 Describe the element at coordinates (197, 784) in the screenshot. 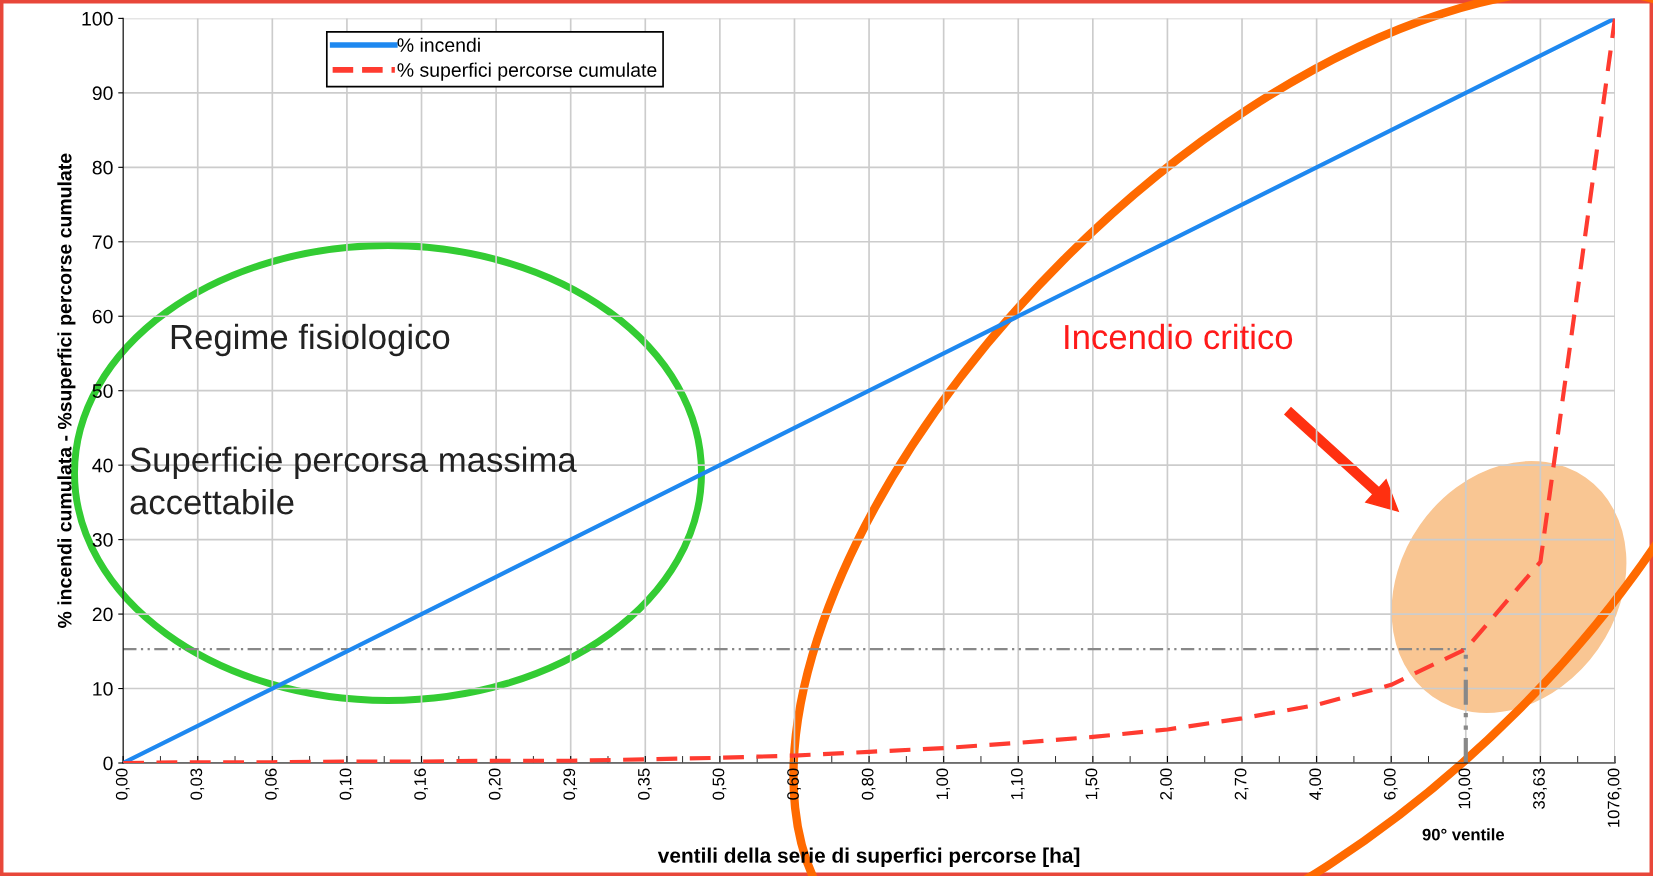

I see `x-tick-label: 0,03` at that location.